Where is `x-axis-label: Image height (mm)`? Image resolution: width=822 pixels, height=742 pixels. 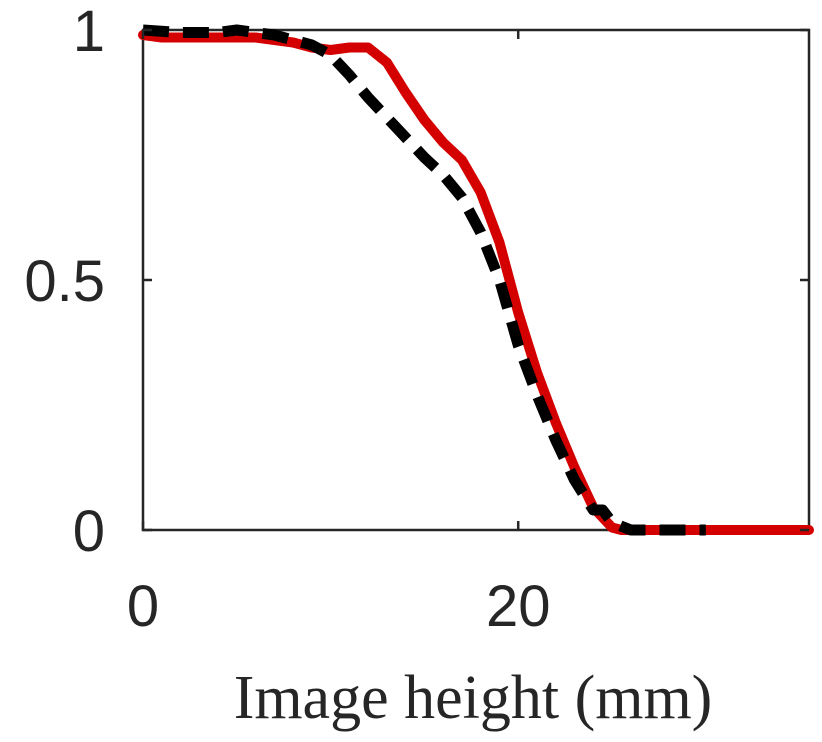
x-axis-label: Image height (mm) is located at coordinates (473, 698).